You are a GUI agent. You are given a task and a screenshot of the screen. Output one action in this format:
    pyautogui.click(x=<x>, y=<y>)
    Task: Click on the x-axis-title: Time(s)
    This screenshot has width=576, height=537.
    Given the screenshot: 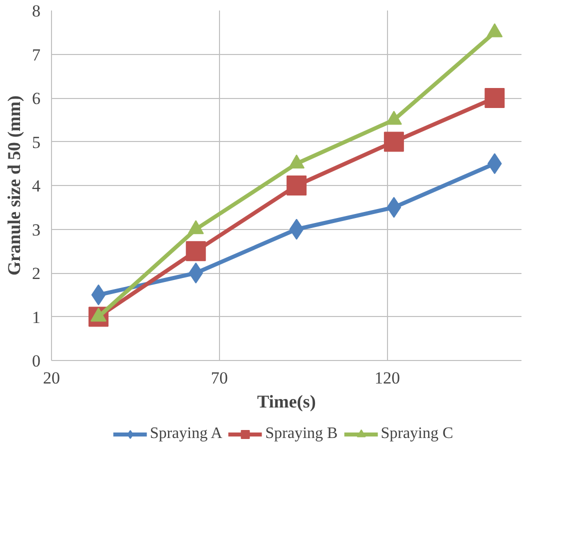 What is the action you would take?
    pyautogui.click(x=286, y=402)
    